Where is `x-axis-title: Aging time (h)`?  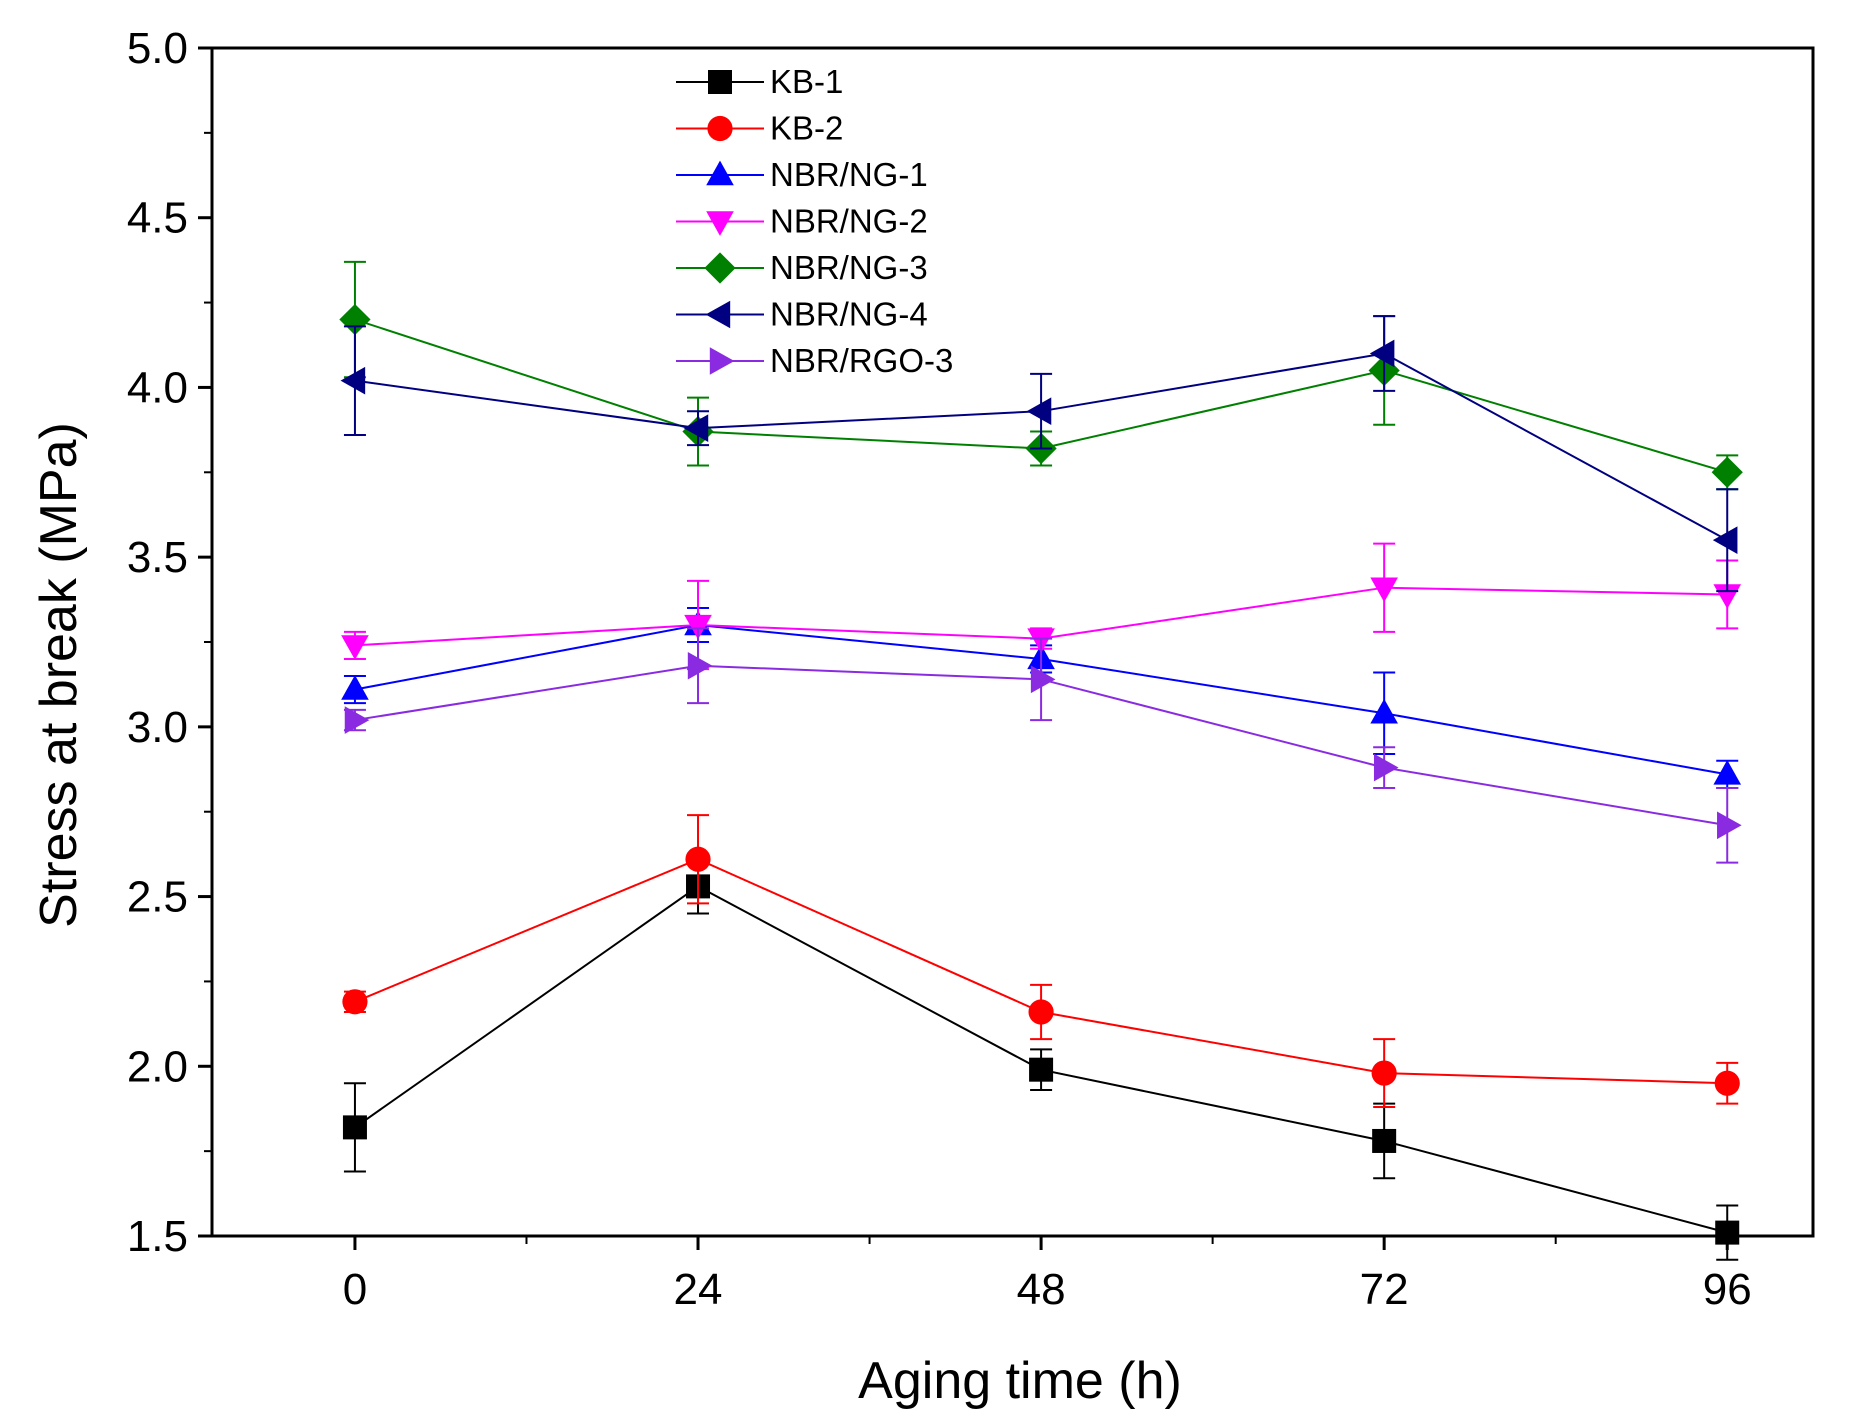
x-axis-title: Aging time (h) is located at coordinates (1020, 1381).